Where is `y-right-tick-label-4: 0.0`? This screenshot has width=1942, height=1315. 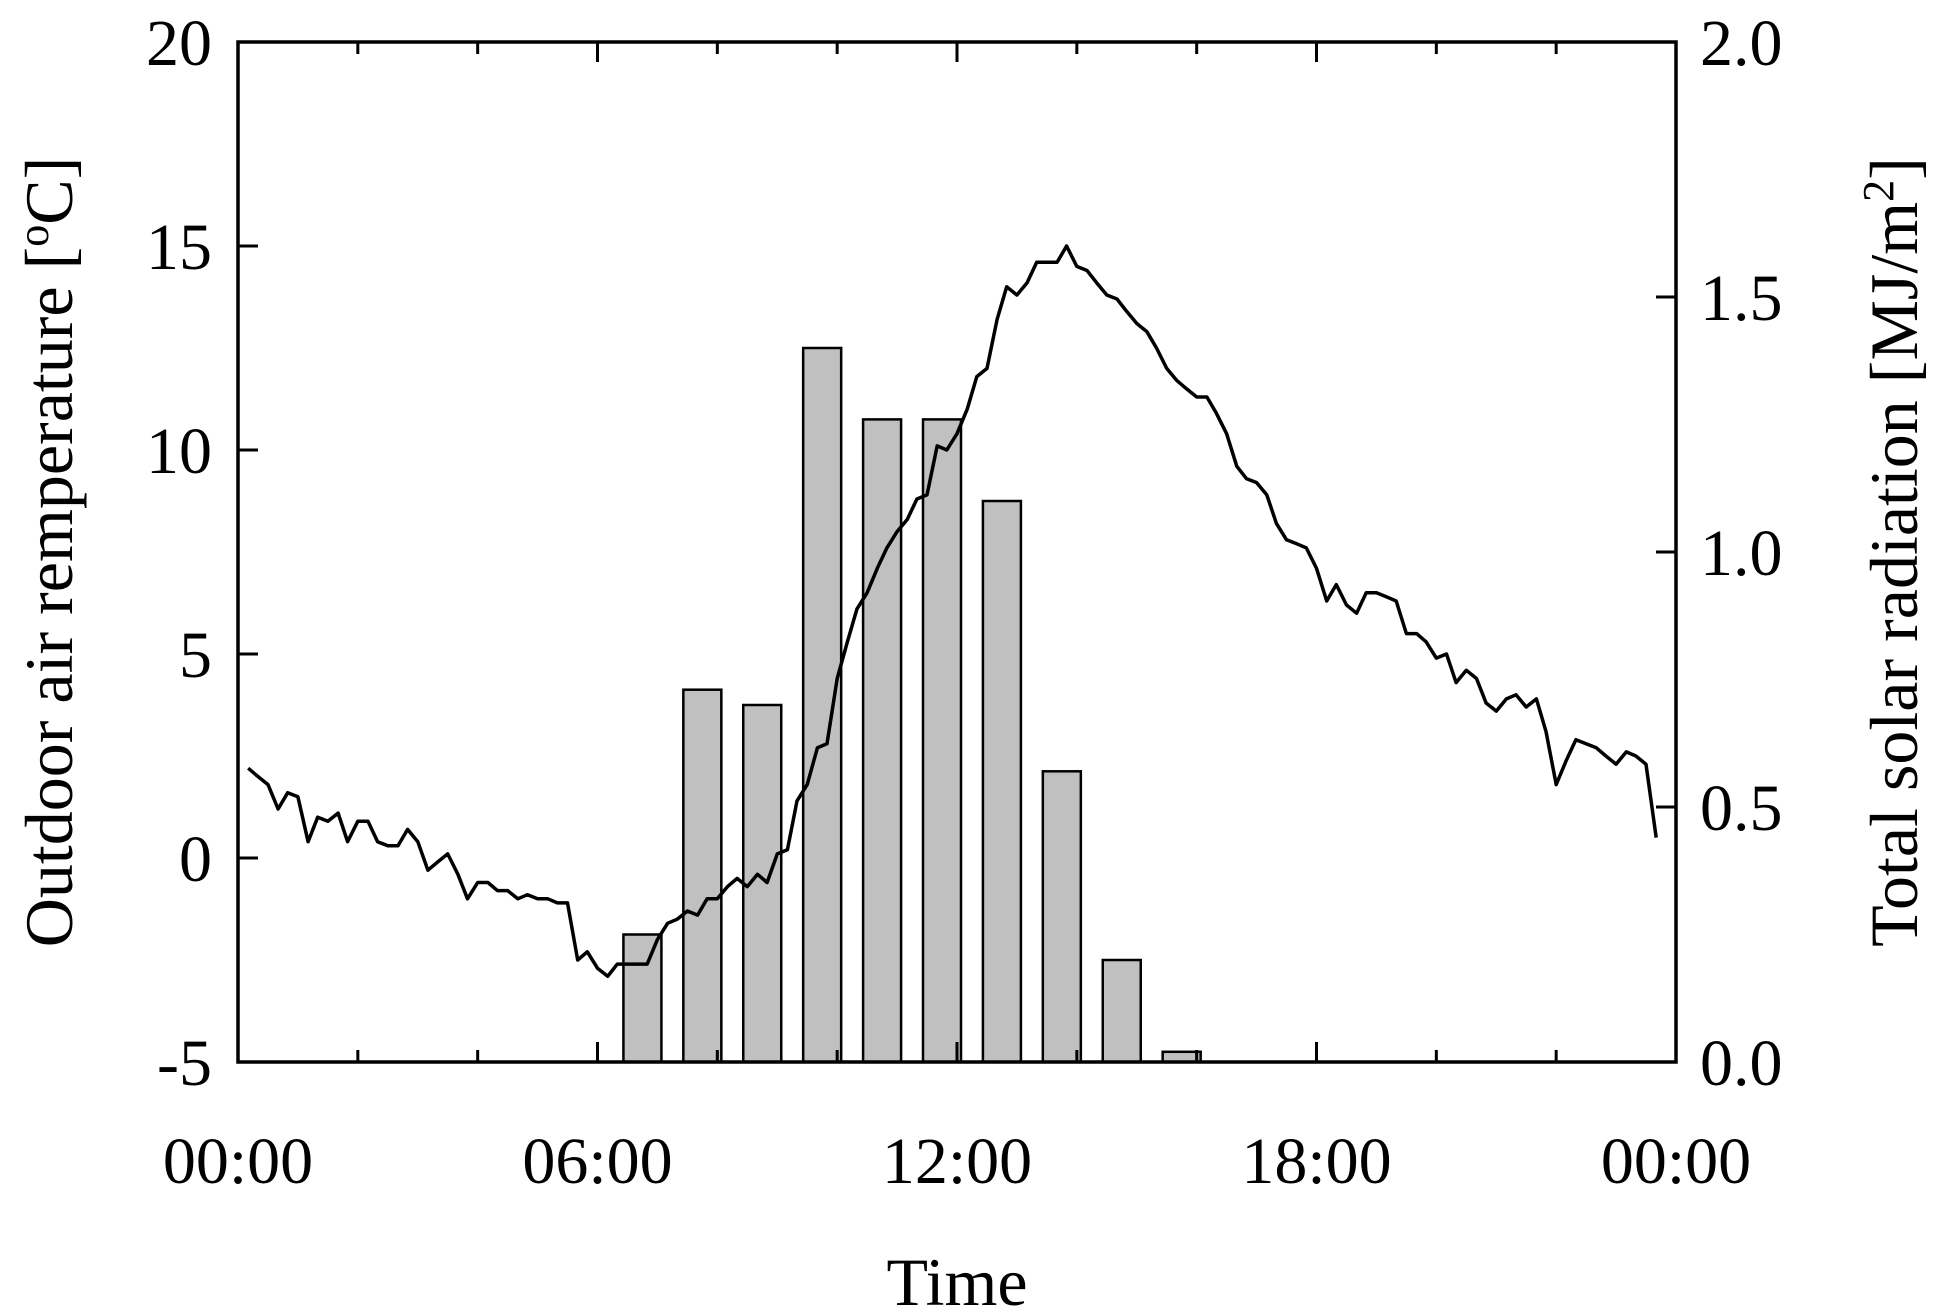 y-right-tick-label-4: 0.0 is located at coordinates (1741, 1063).